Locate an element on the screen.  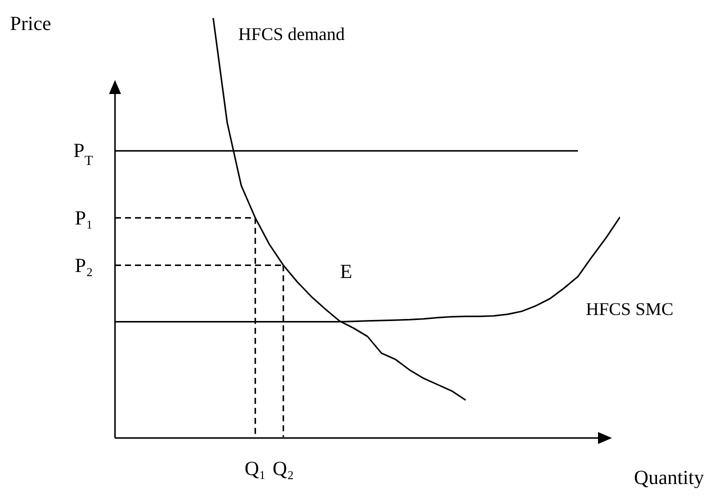
series-label: P₁ is located at coordinates (83, 218).